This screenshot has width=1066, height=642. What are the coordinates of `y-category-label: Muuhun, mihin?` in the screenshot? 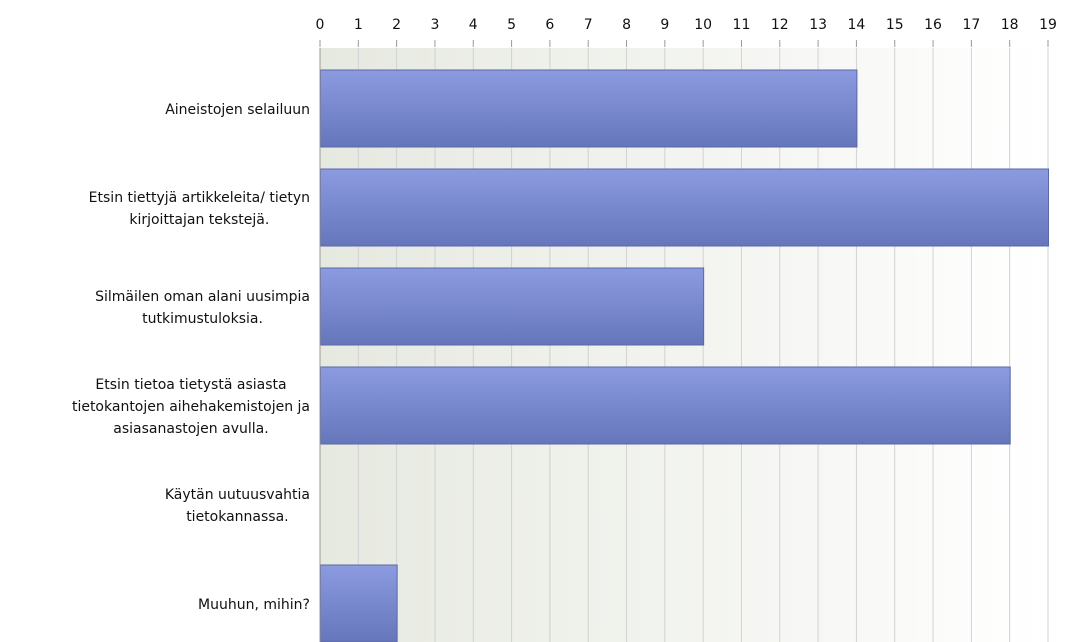 It's located at (254, 605).